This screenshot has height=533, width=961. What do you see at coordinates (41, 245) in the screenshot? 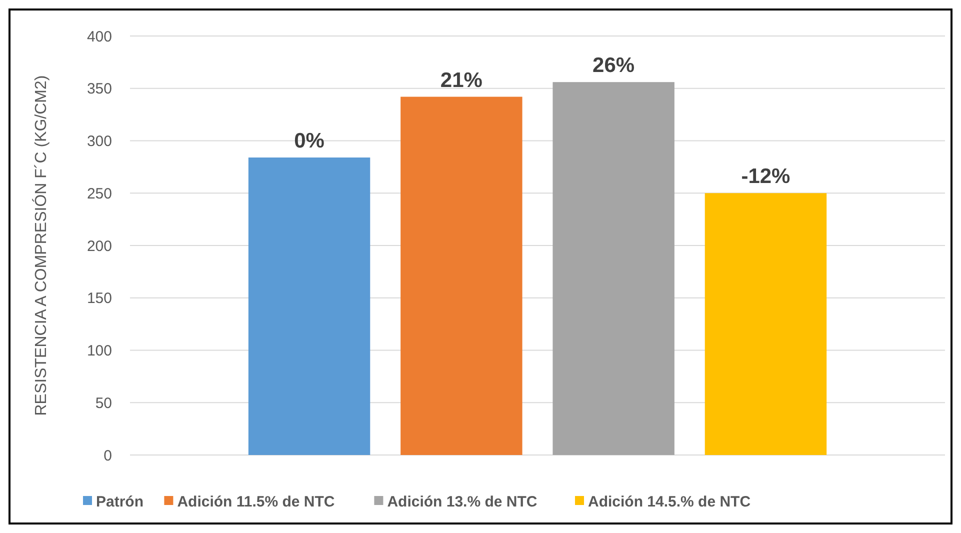
I see `y-axis-title: RESISTENCIA A COMPRESIÓN F´C (KG/CM2)` at bounding box center [41, 245].